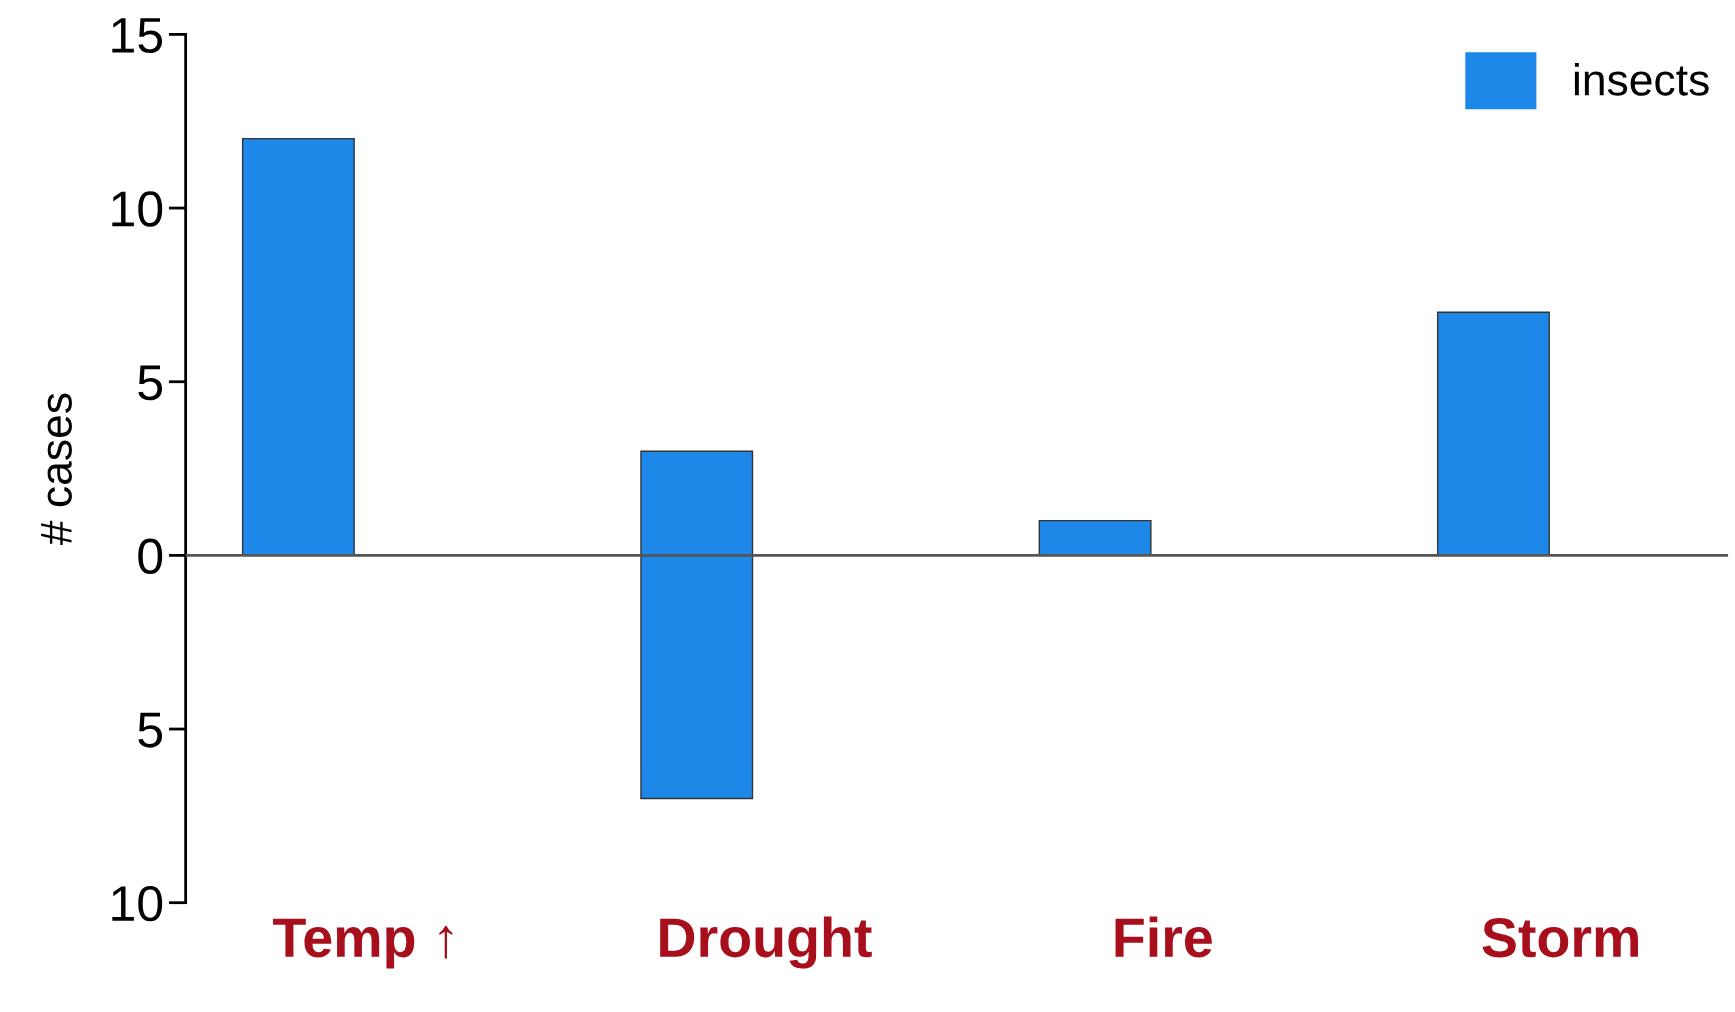  Describe the element at coordinates (150, 556) in the screenshot. I see `y-tick-label: 0` at that location.